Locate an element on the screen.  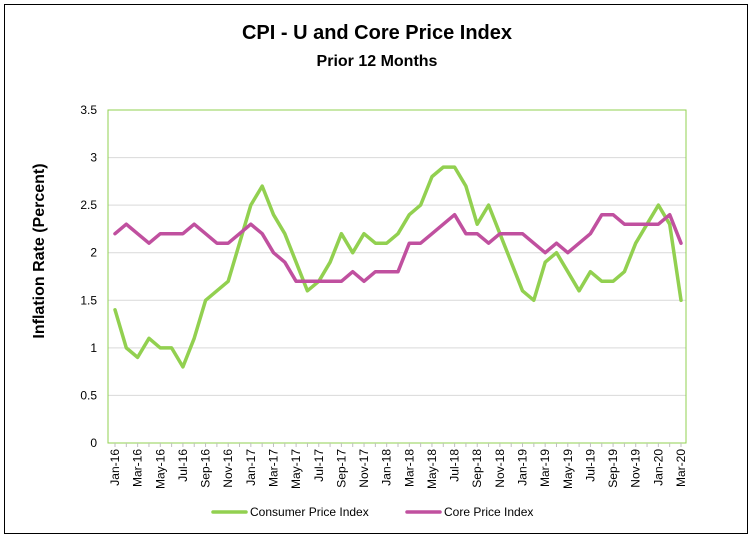
x-tick-label: Jan-16 is located at coordinates (115, 467).